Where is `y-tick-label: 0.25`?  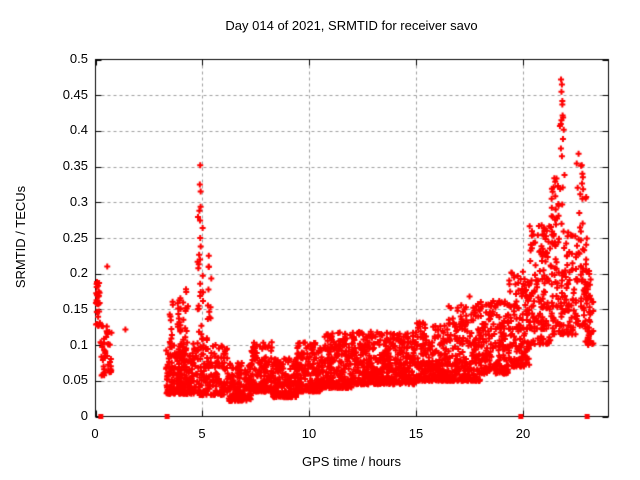
y-tick-label: 0.25 is located at coordinates (75, 237).